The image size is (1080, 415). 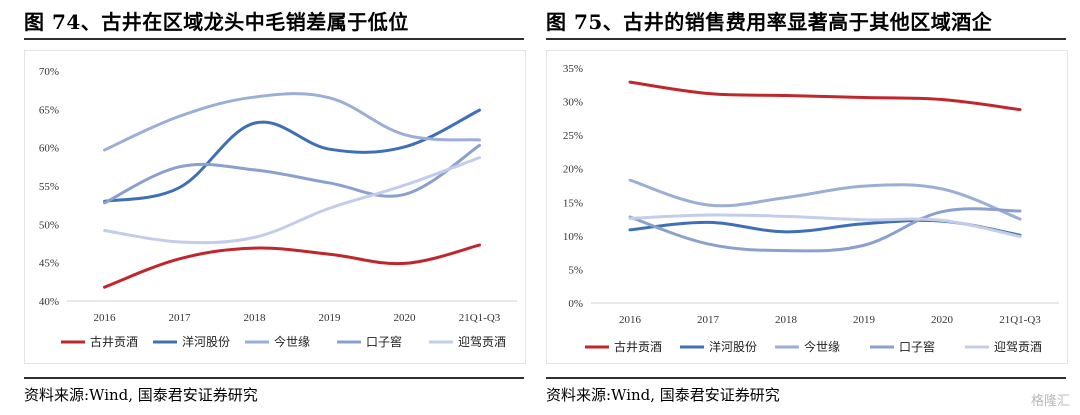 What do you see at coordinates (573, 136) in the screenshot?
I see `y-tick-label: 25%` at bounding box center [573, 136].